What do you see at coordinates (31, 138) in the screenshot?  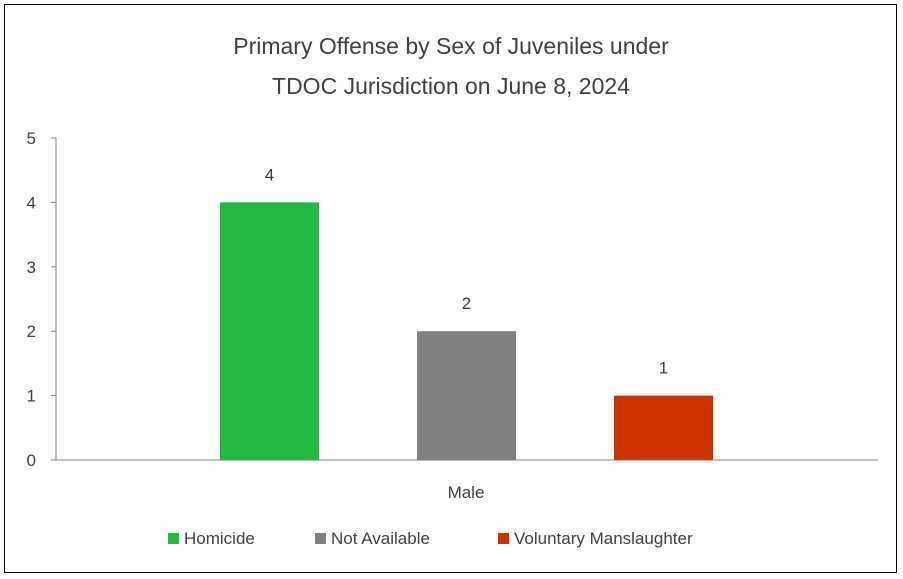 I see `y-tick-label: 5` at bounding box center [31, 138].